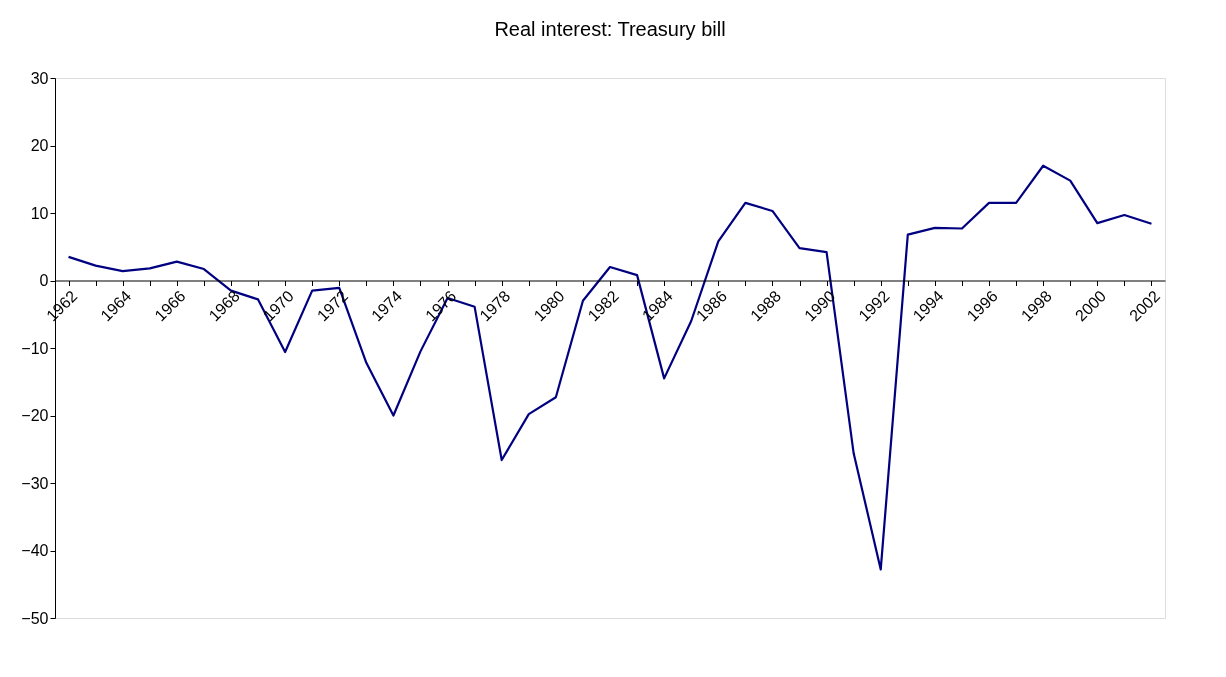 The width and height of the screenshot is (1226, 677). Describe the element at coordinates (610, 29) in the screenshot. I see `chart-title: Real interest: Treasury bill` at that location.